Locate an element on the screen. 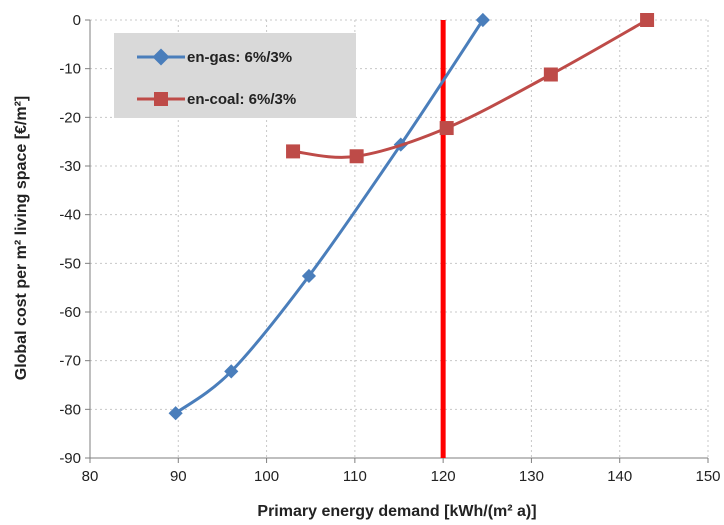 Image resolution: width=724 pixels, height=525 pixels. y-tick-label: -20 is located at coordinates (70, 117).